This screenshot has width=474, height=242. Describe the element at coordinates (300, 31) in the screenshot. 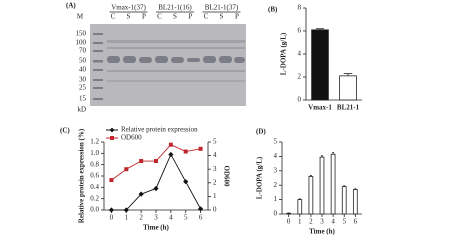

I see `y-tick-label: 6` at that location.